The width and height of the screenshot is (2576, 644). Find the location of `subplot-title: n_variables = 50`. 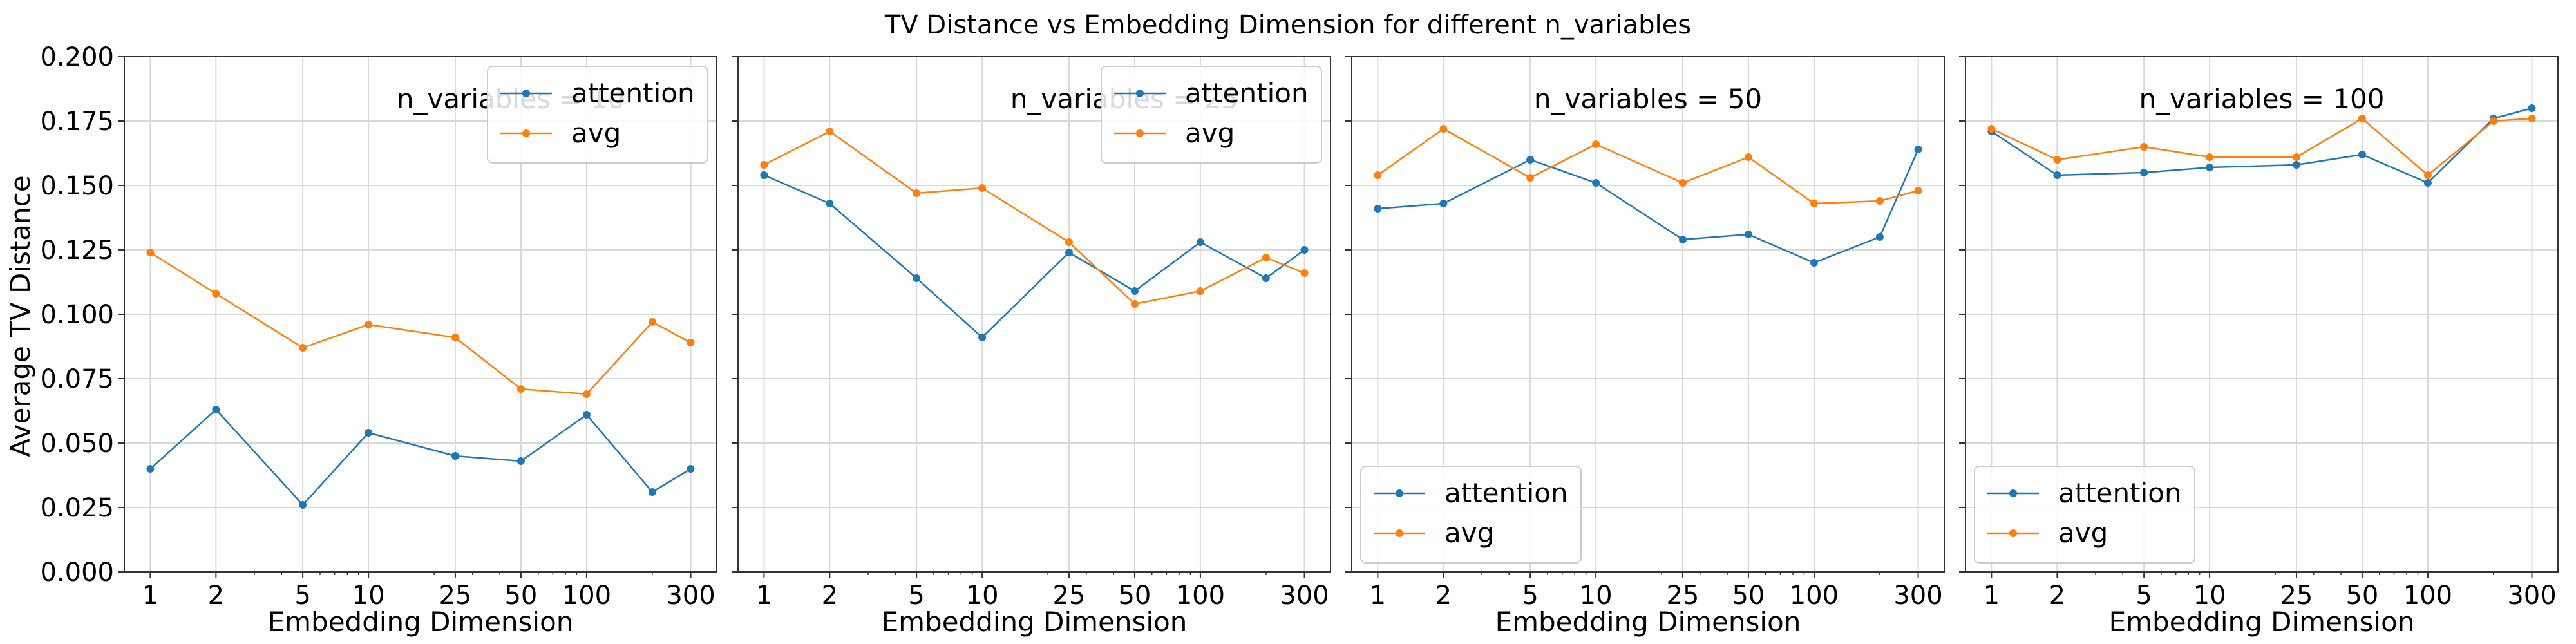

subplot-title: n_variables = 50 is located at coordinates (1648, 99).